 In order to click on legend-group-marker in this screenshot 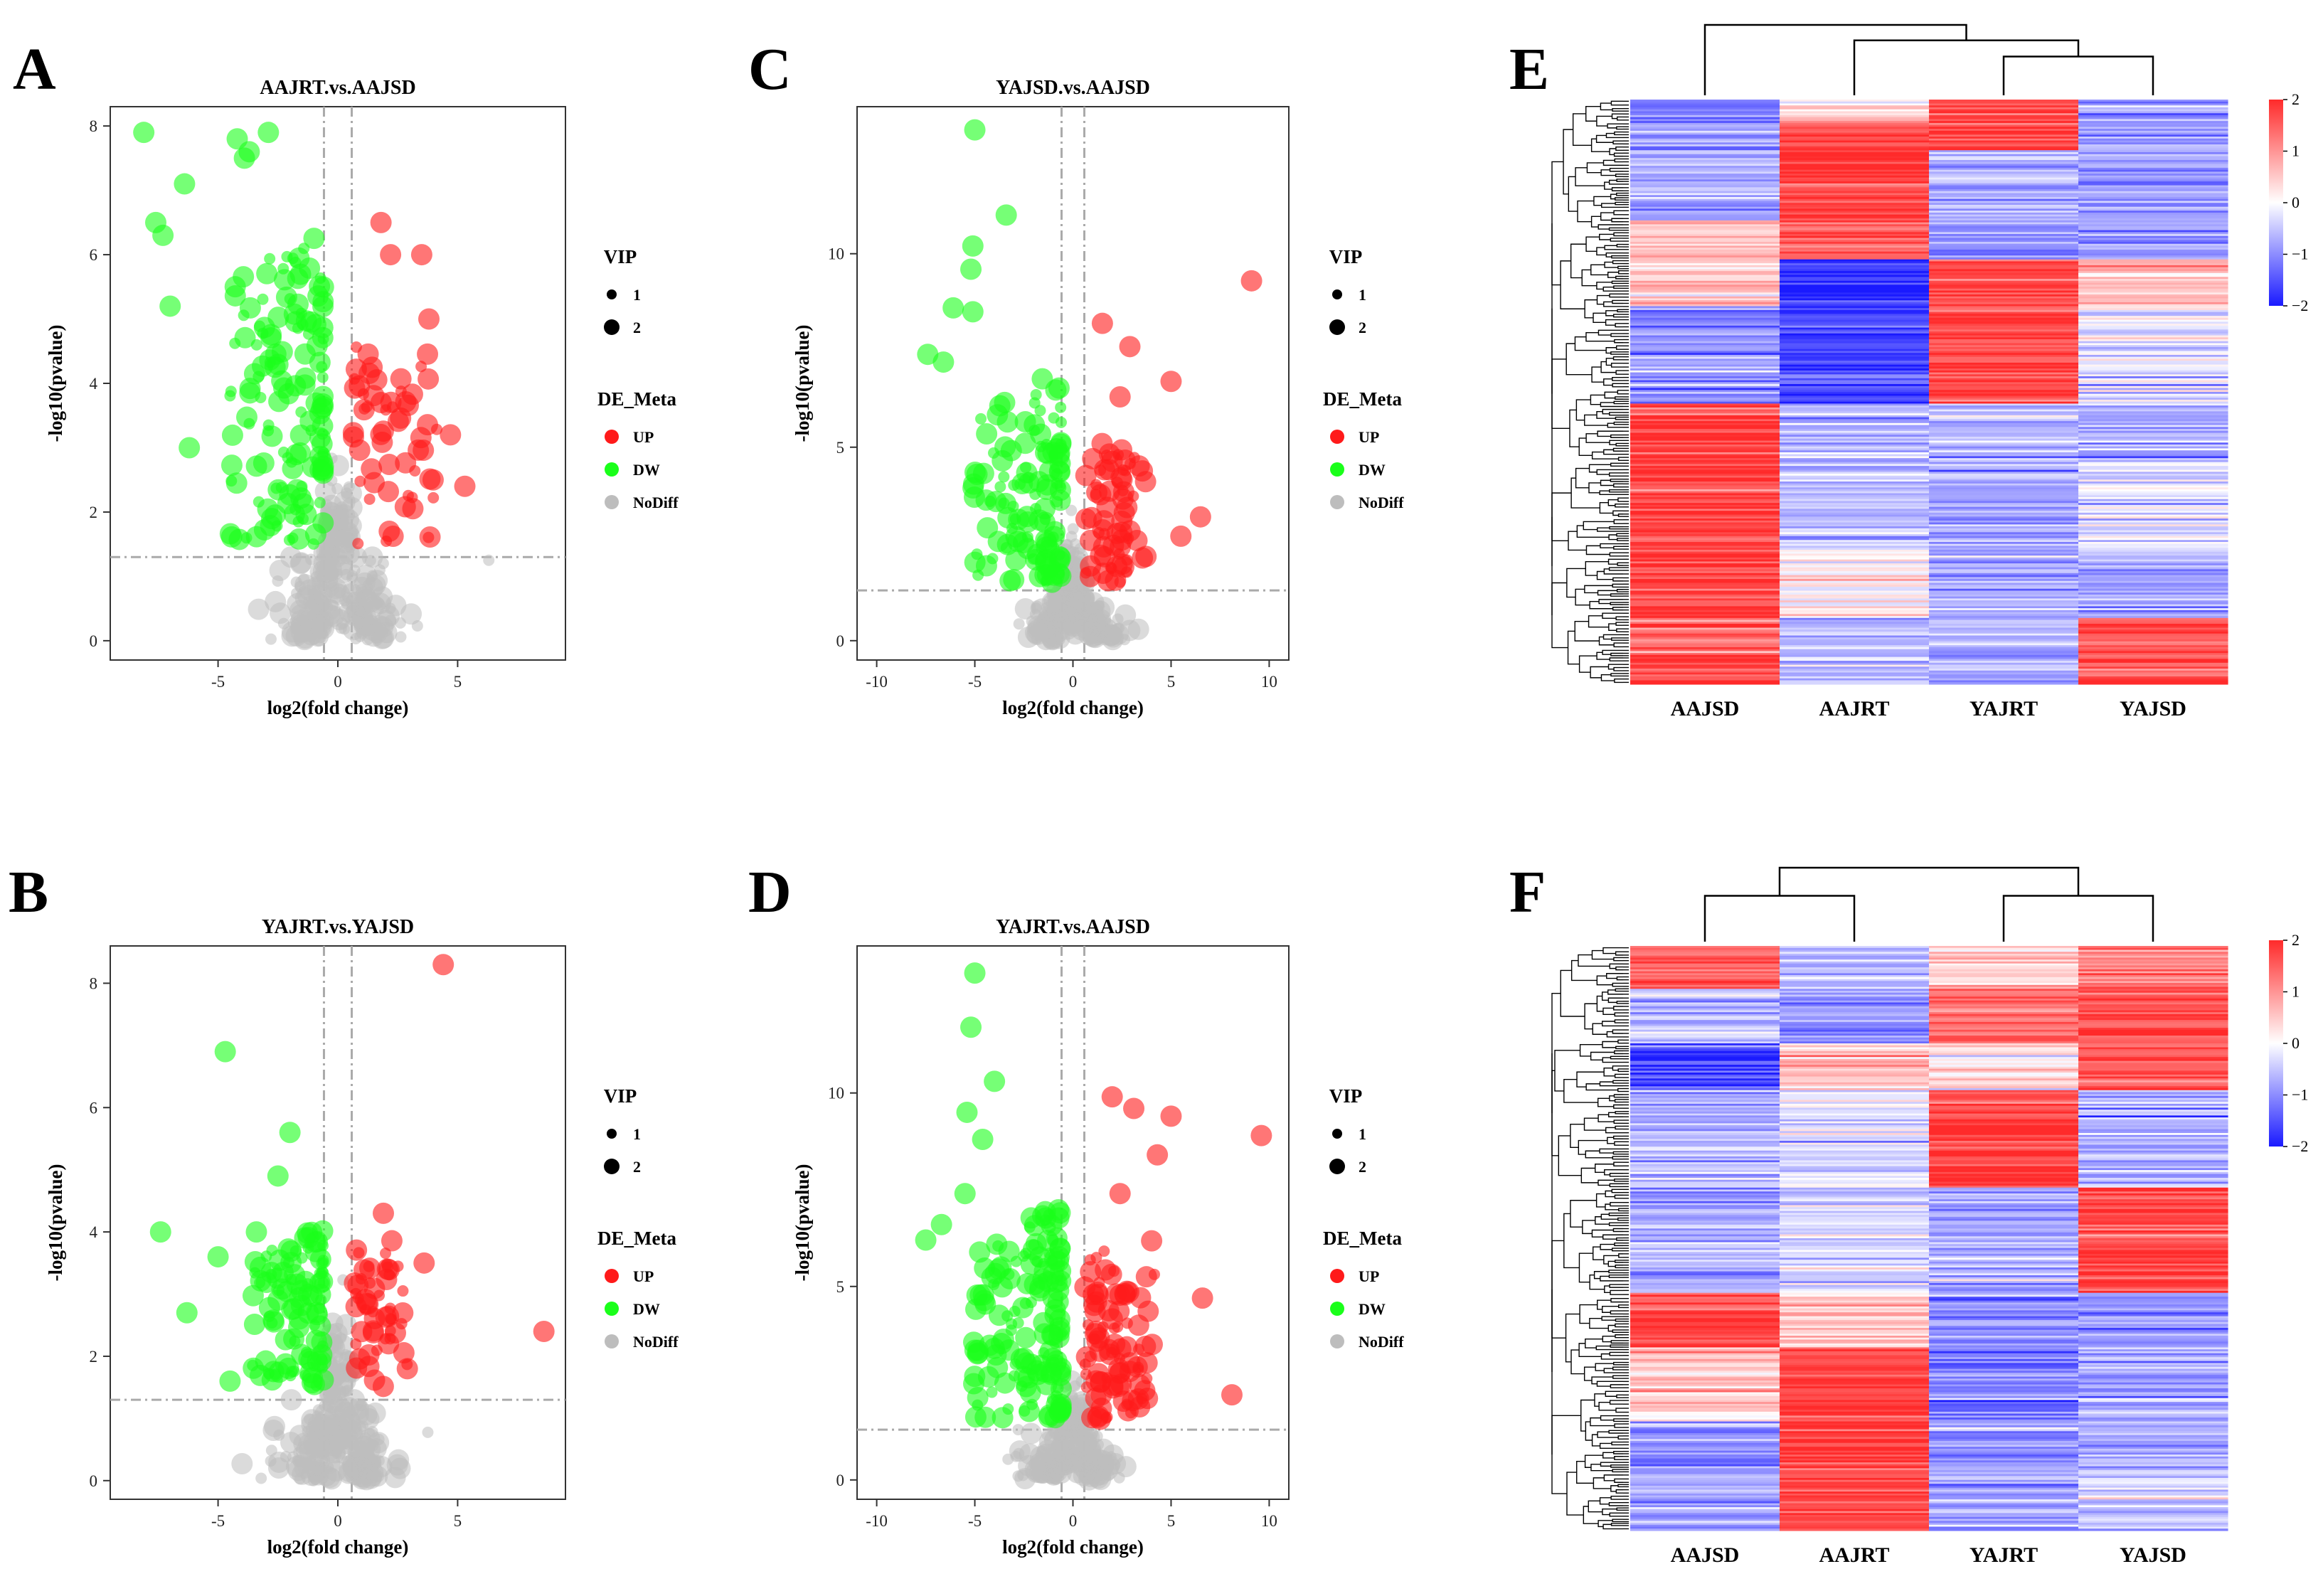, I will do `click(612, 437)`.